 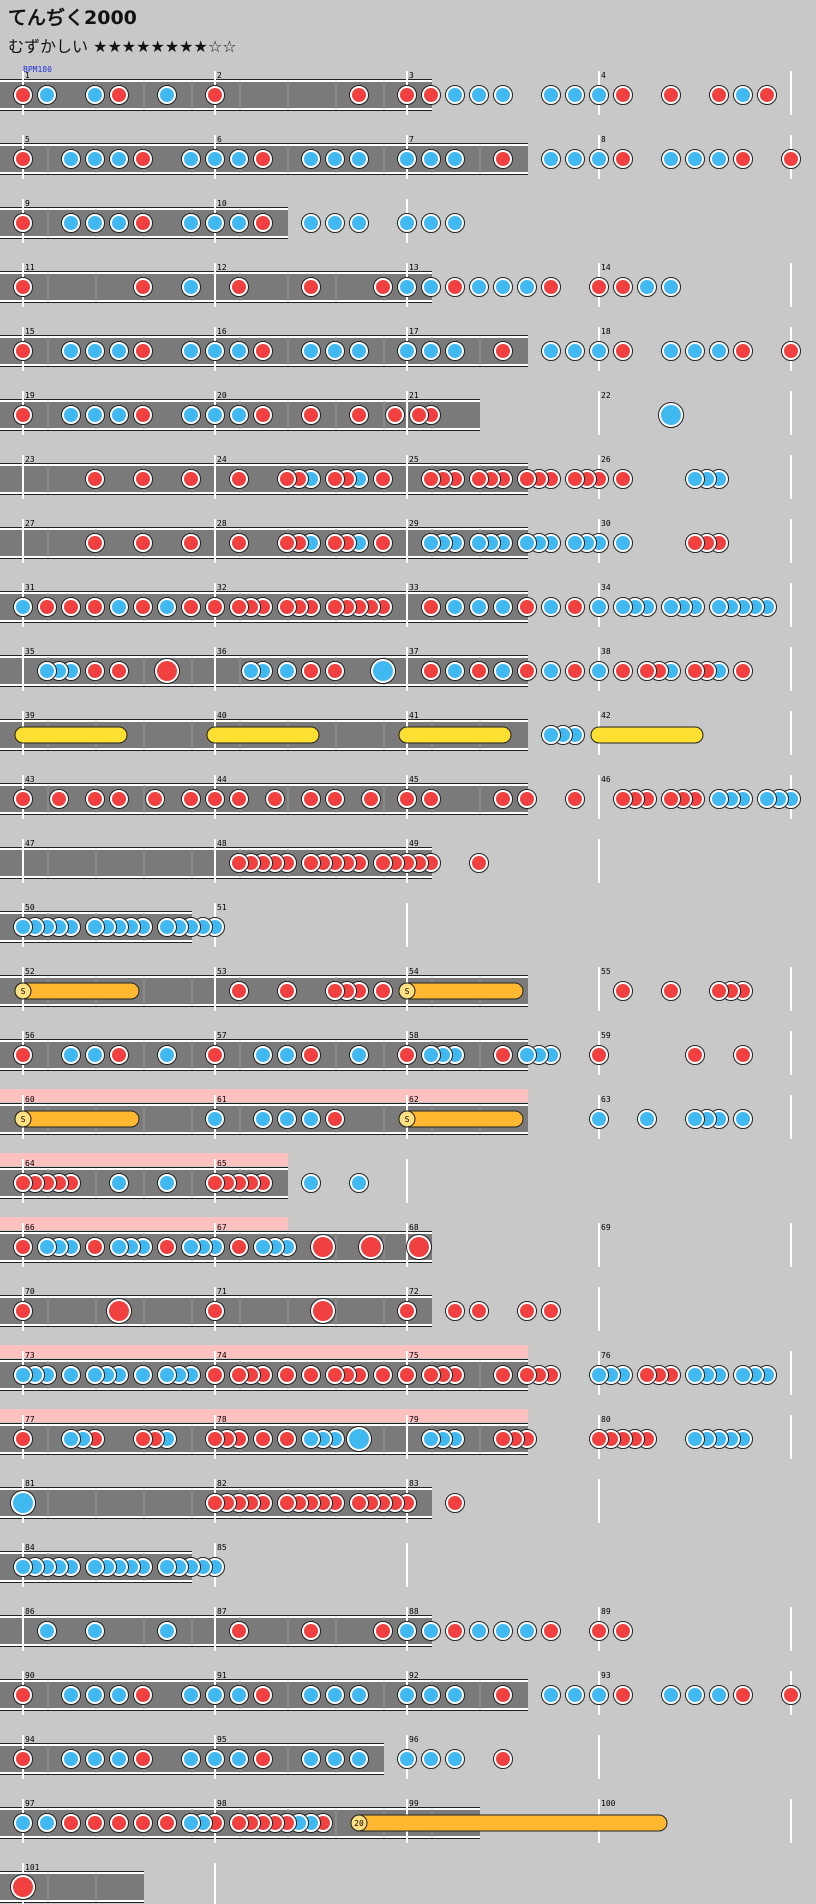 What do you see at coordinates (23, 991) in the screenshot?
I see `balloon-label: S` at bounding box center [23, 991].